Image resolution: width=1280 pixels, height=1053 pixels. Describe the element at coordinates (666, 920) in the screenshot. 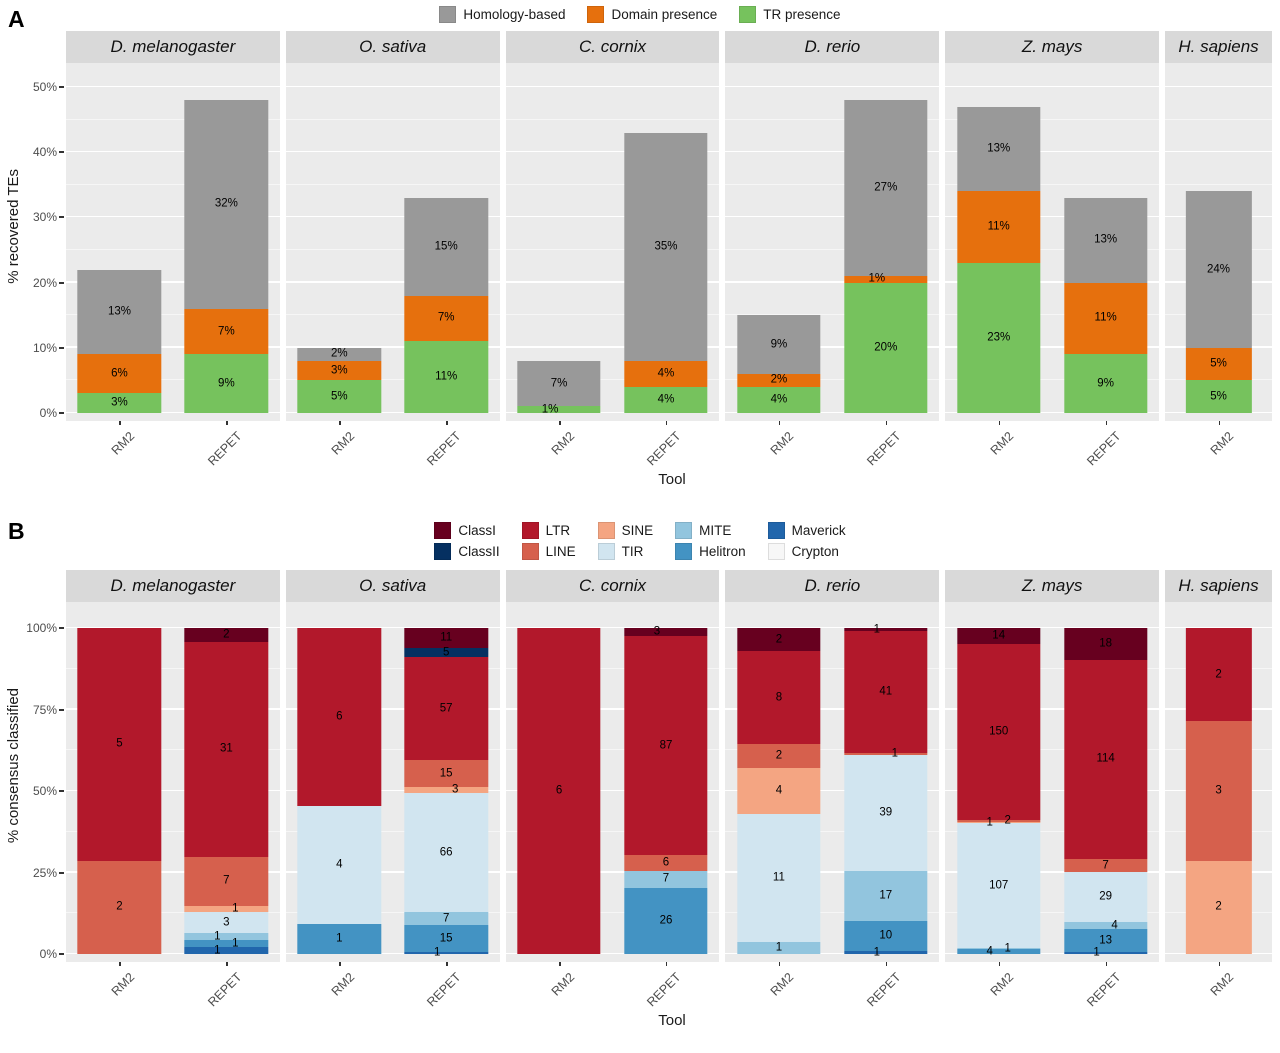

I see `segment-value-label: 26` at that location.